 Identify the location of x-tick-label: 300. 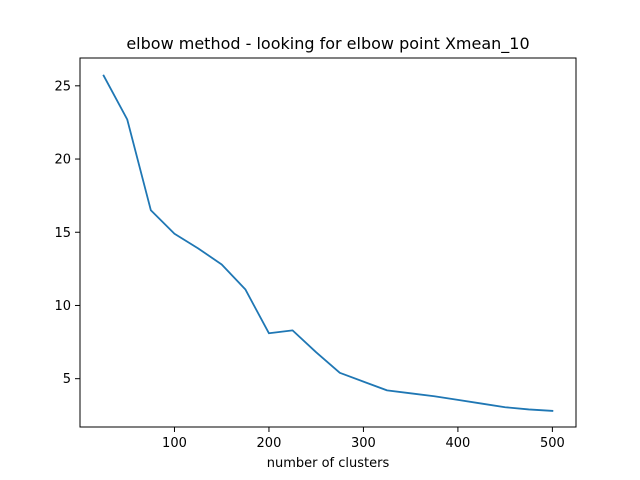
(363, 443).